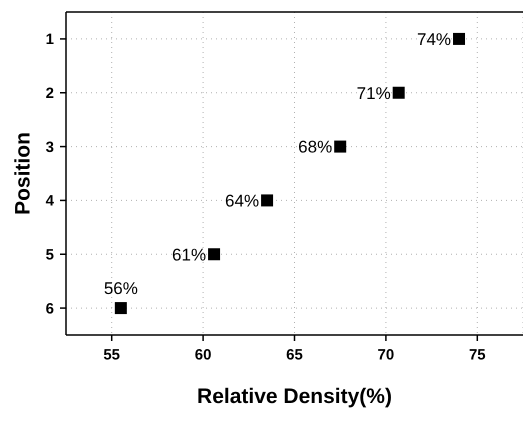  I want to click on annotation: 56%, so click(121, 288).